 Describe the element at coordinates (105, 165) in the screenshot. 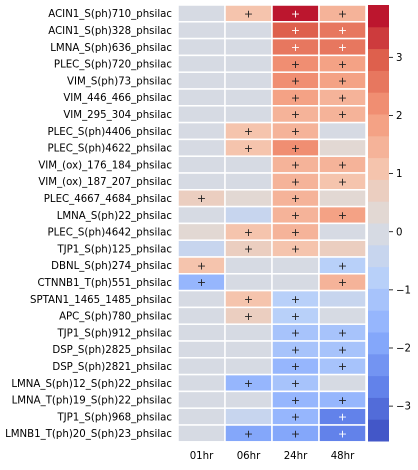

I see `y-tick-label: VIM_(ox)_176_184_phsilac` at that location.